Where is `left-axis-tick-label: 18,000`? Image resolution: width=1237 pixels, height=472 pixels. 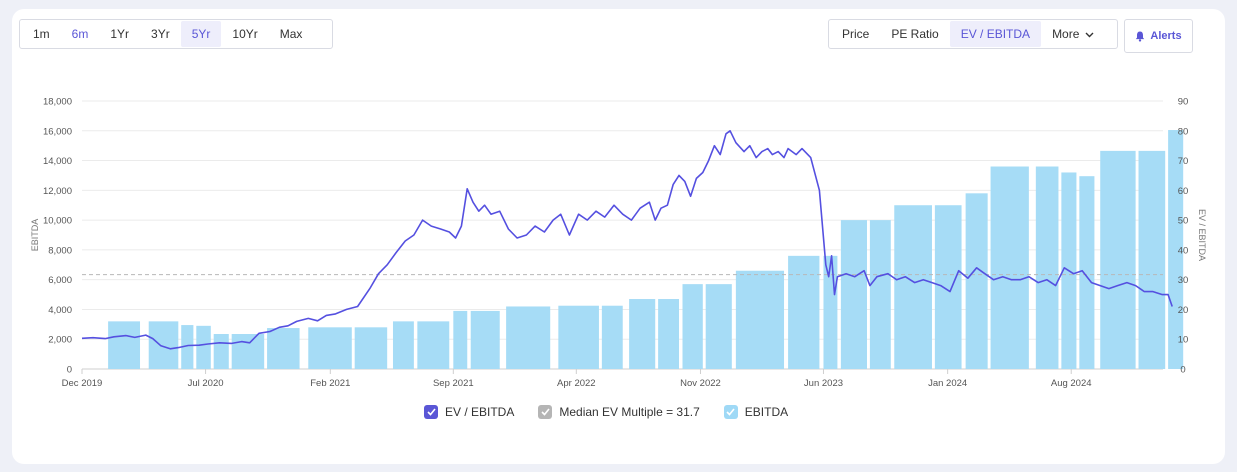 left-axis-tick-label: 18,000 is located at coordinates (57, 102).